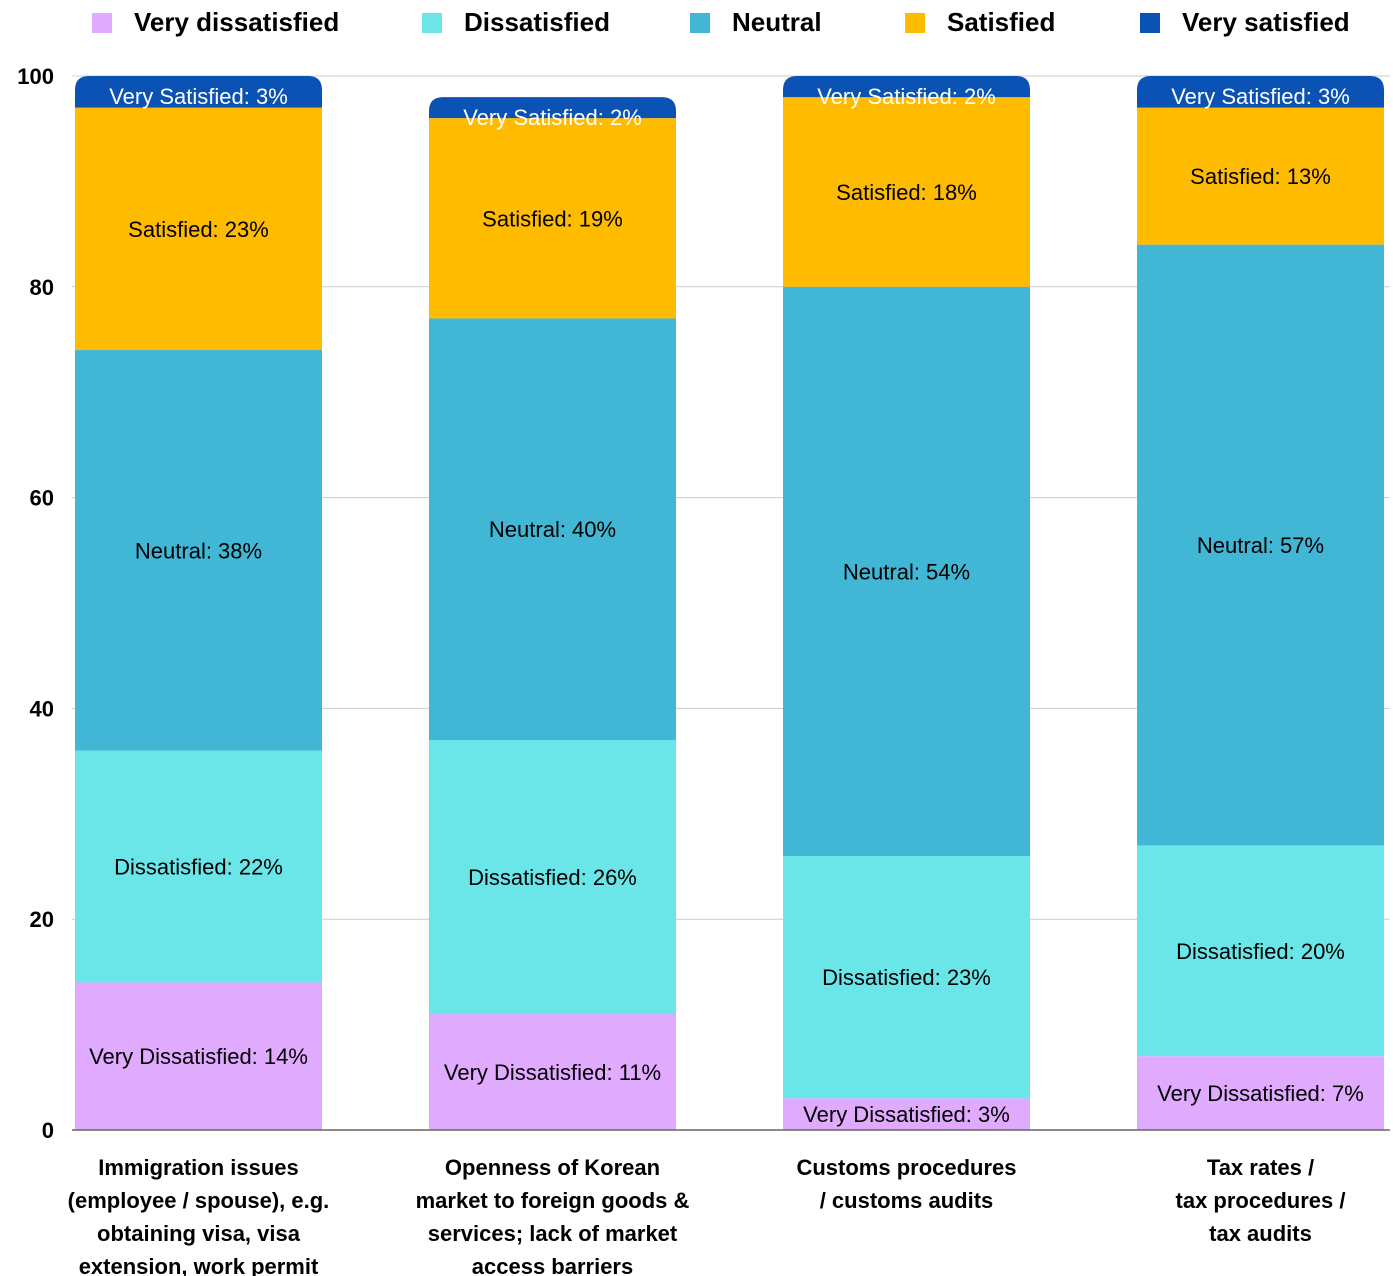  I want to click on legend-item: Very dissatisfied, so click(215, 22).